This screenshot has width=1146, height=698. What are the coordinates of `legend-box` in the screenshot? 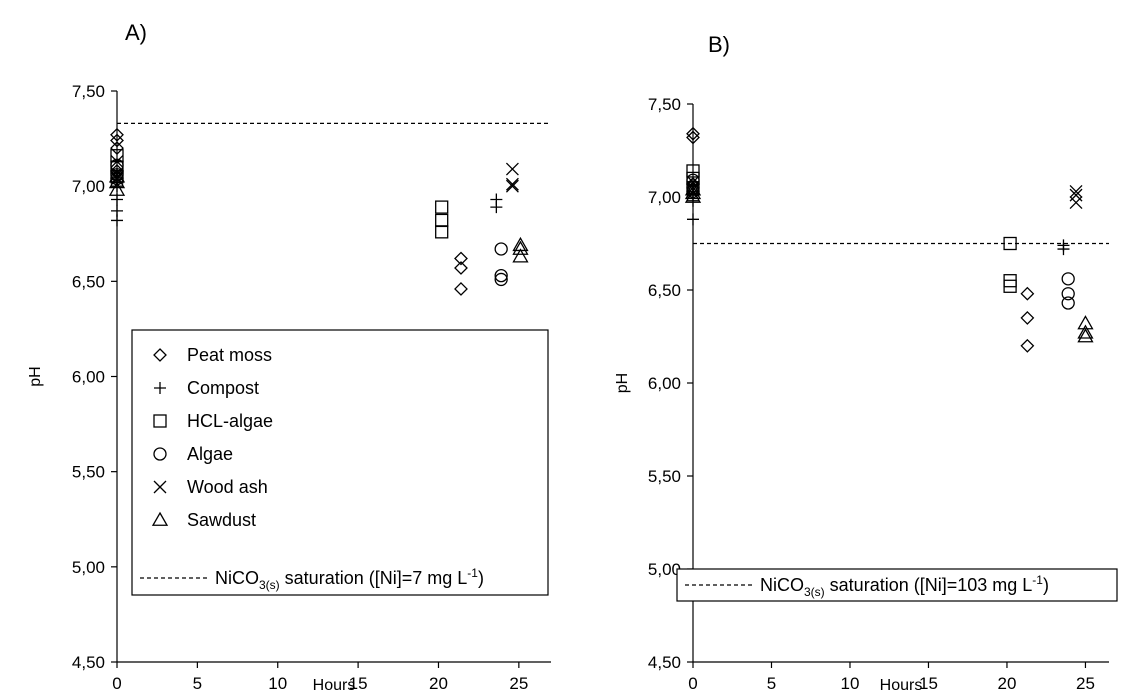 It's located at (340, 462).